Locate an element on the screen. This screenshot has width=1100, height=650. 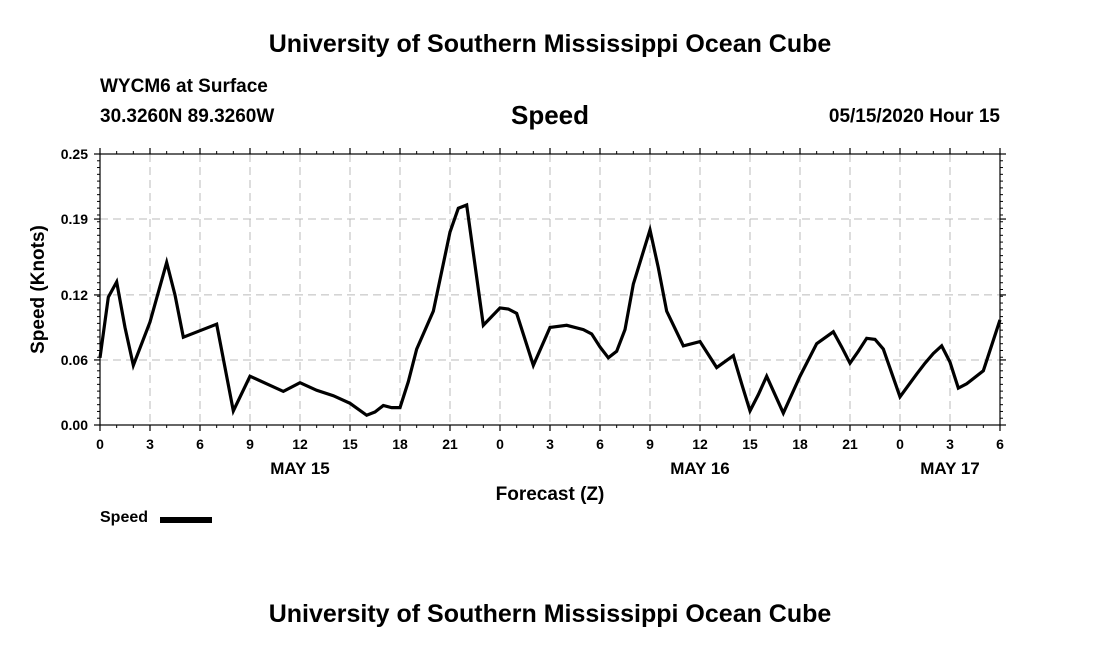
plot-title: Speed is located at coordinates (550, 115).